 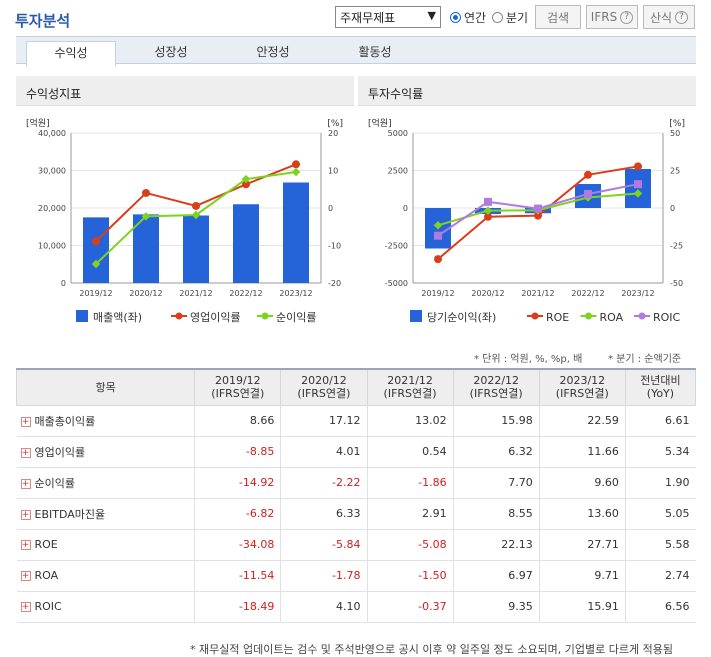 I want to click on table-cell: -18.49, so click(x=237, y=607).